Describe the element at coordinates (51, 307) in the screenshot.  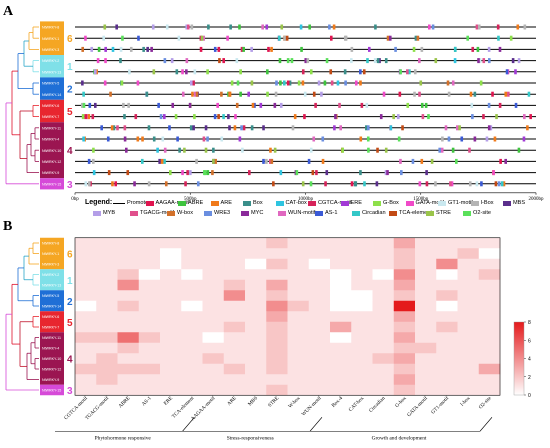
I see `gene-label-b: NtWRKY-14` at that location.